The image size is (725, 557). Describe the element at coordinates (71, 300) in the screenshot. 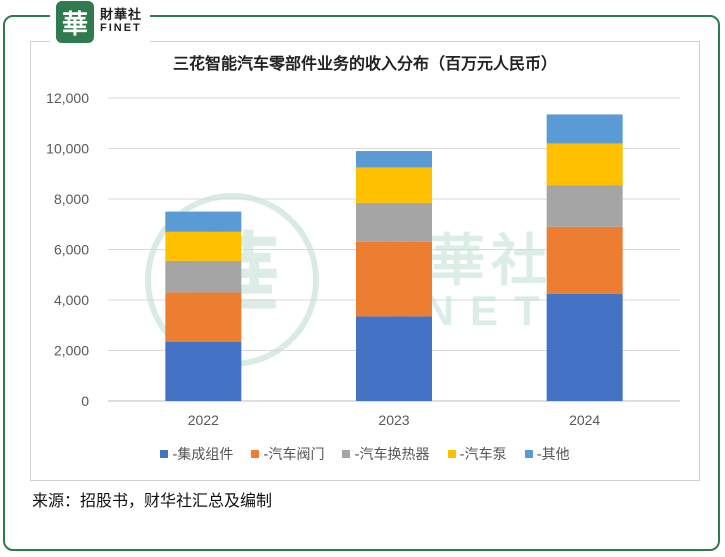

I see `y-tick-label: 4,000` at that location.